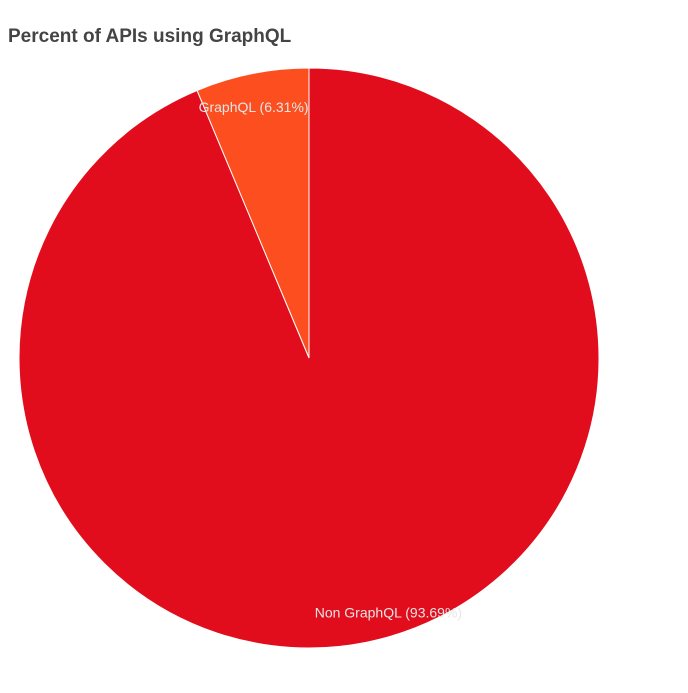 The image size is (688, 693). Describe the element at coordinates (388, 613) in the screenshot. I see `pie-slice-label-1: Non GraphQL (93.69%)` at that location.